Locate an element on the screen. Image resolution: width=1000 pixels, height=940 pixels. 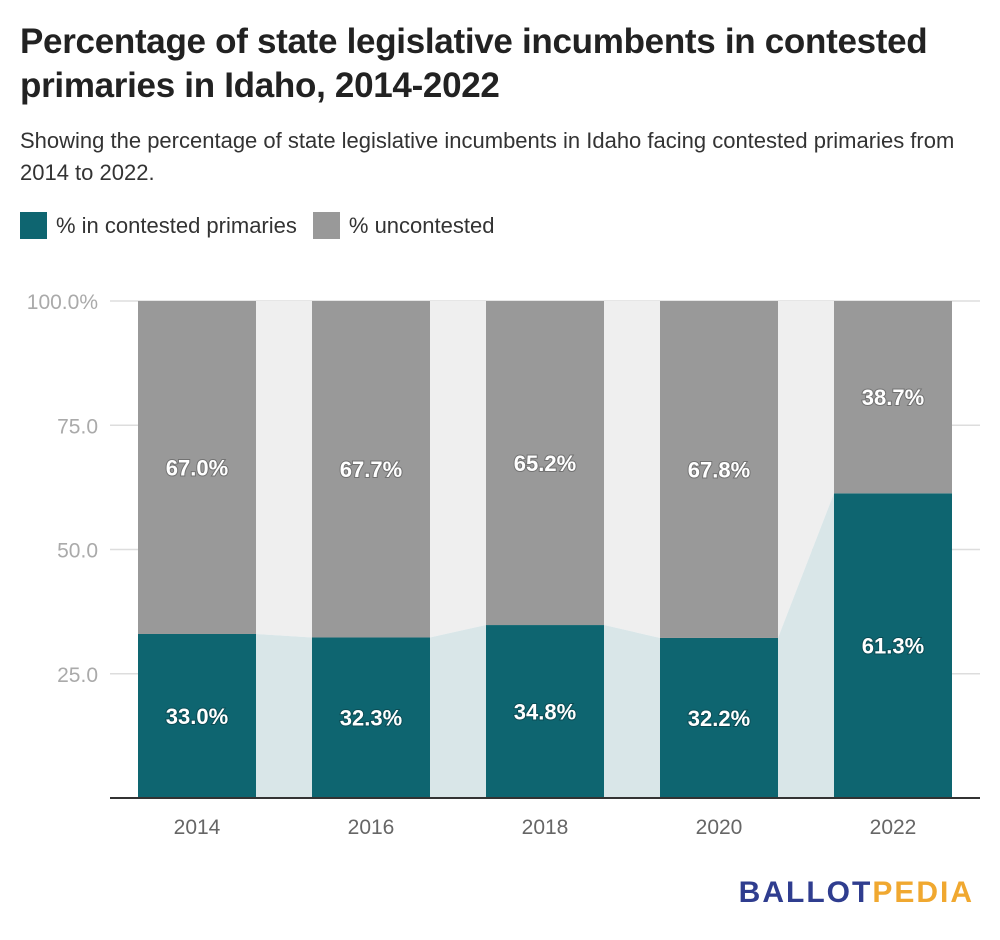
legend-item-uncontested: % uncontested is located at coordinates (403, 225).